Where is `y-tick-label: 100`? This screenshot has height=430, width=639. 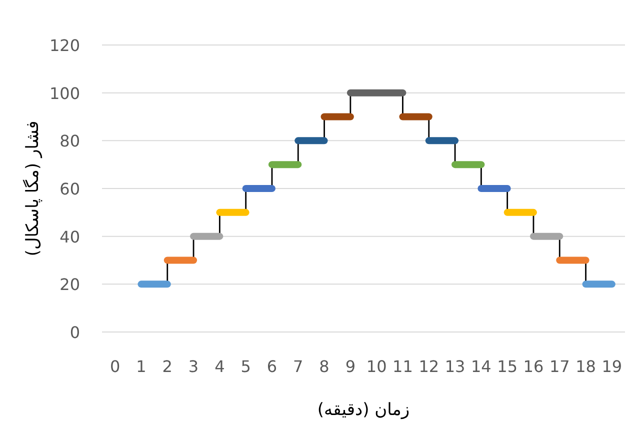
y-tick-label: 100 is located at coordinates (64, 93).